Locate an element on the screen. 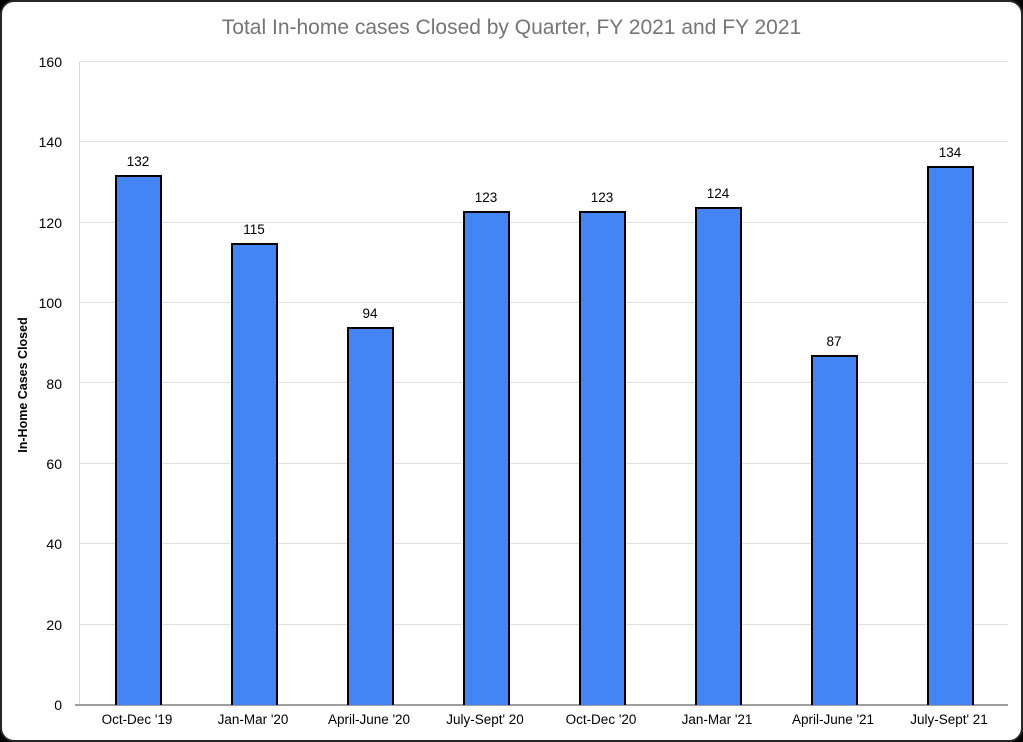 The width and height of the screenshot is (1023, 742). x-axis-label: April-June '20 is located at coordinates (369, 719).